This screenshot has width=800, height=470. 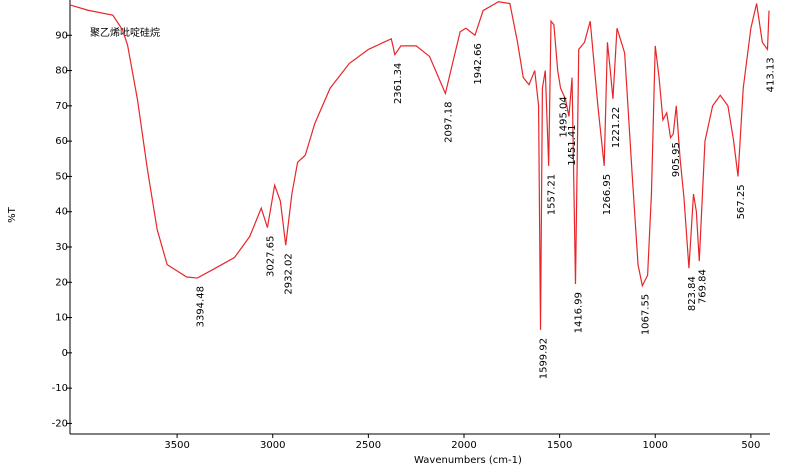 What do you see at coordinates (368, 445) in the screenshot?
I see `x-tick-label: 2500` at bounding box center [368, 445].